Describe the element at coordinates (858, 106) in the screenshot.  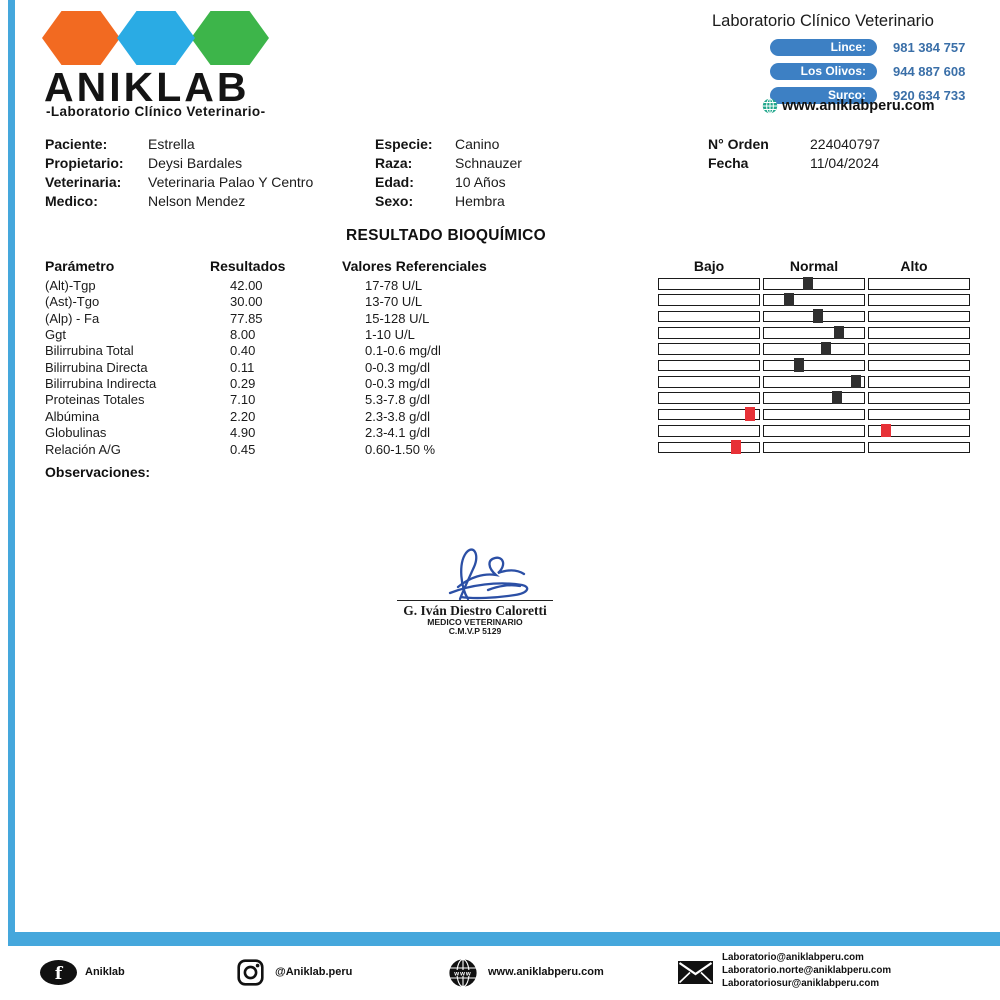
I see `header-website: www.aniklabperu.com` at that location.